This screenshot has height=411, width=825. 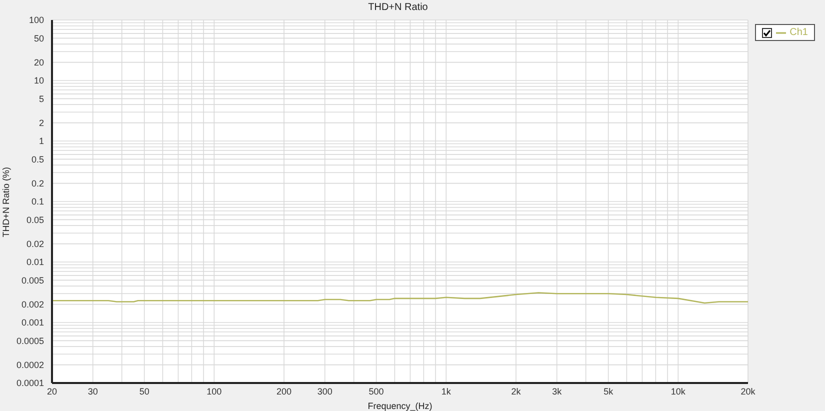 What do you see at coordinates (609, 391) in the screenshot?
I see `x-tick-label: 5k` at bounding box center [609, 391].